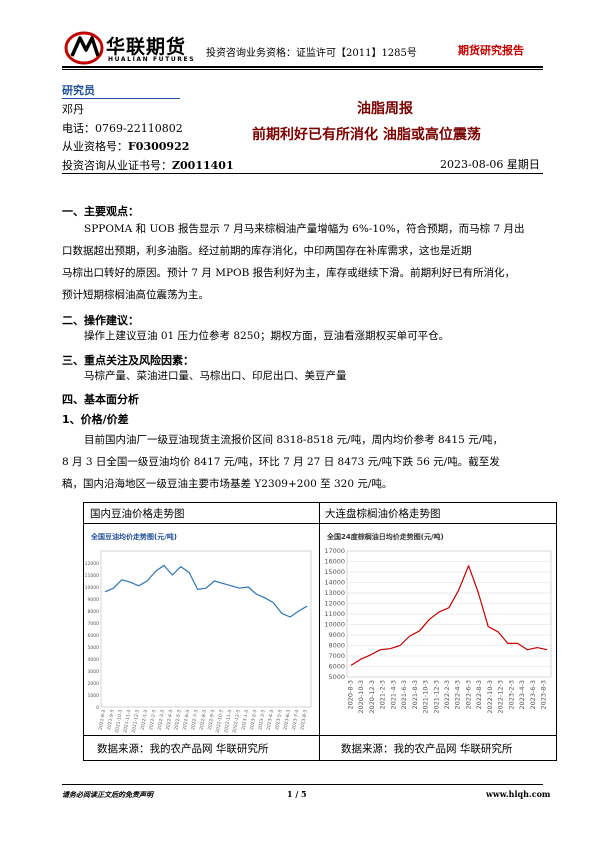  I want to click on y-tick-label: 12000, so click(334, 604).